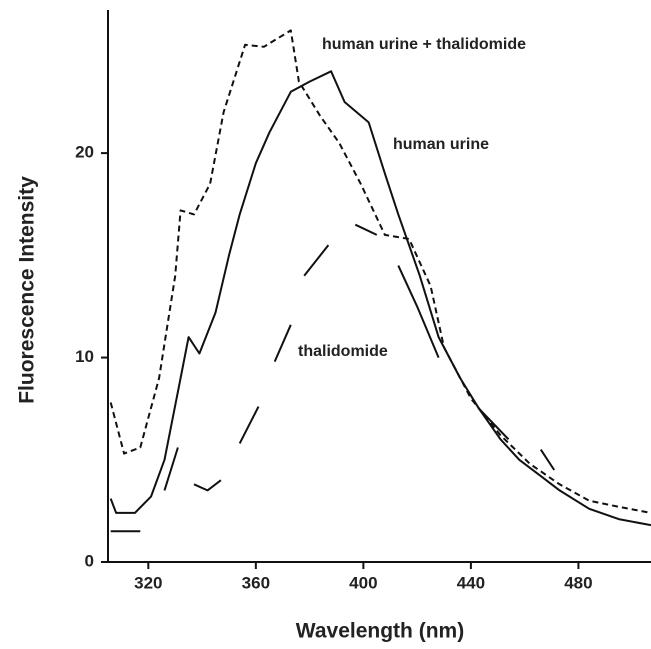 The width and height of the screenshot is (651, 649). Describe the element at coordinates (471, 582) in the screenshot. I see `x-tick-label: 440` at that location.